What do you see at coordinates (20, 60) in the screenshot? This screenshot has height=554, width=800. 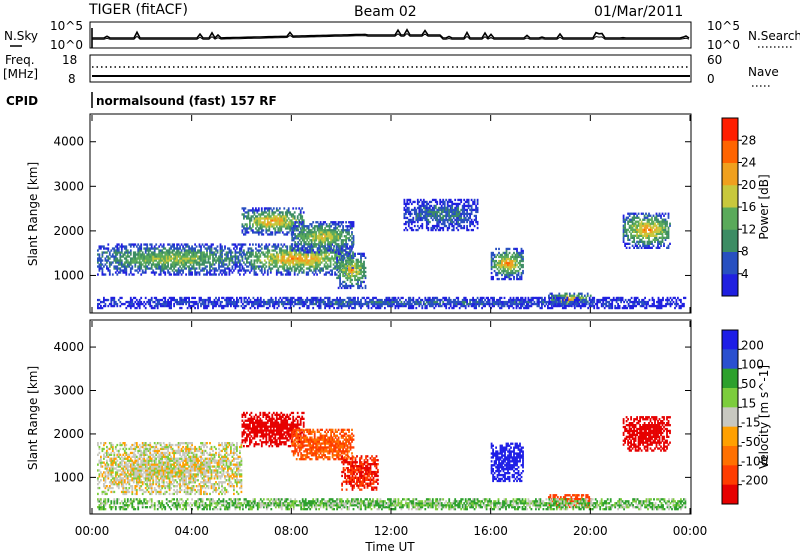 I see `freq-label-top: Freq.` at bounding box center [20, 60].